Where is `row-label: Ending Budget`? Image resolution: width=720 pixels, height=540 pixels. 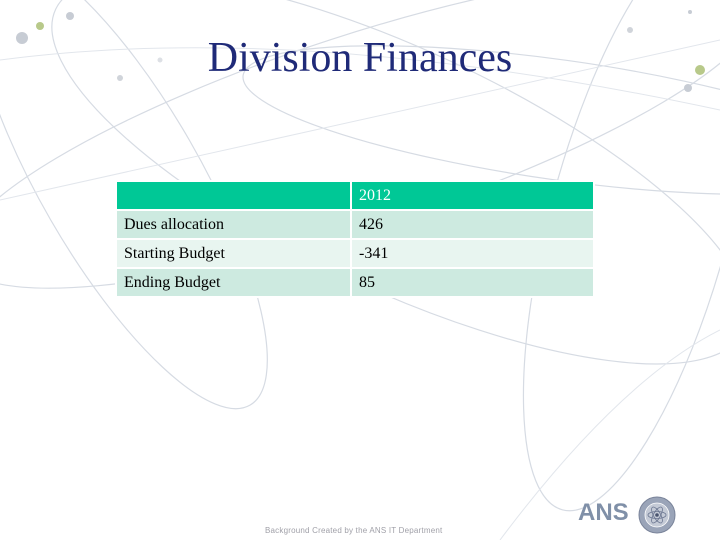
row-label: Ending Budget is located at coordinates (233, 282).